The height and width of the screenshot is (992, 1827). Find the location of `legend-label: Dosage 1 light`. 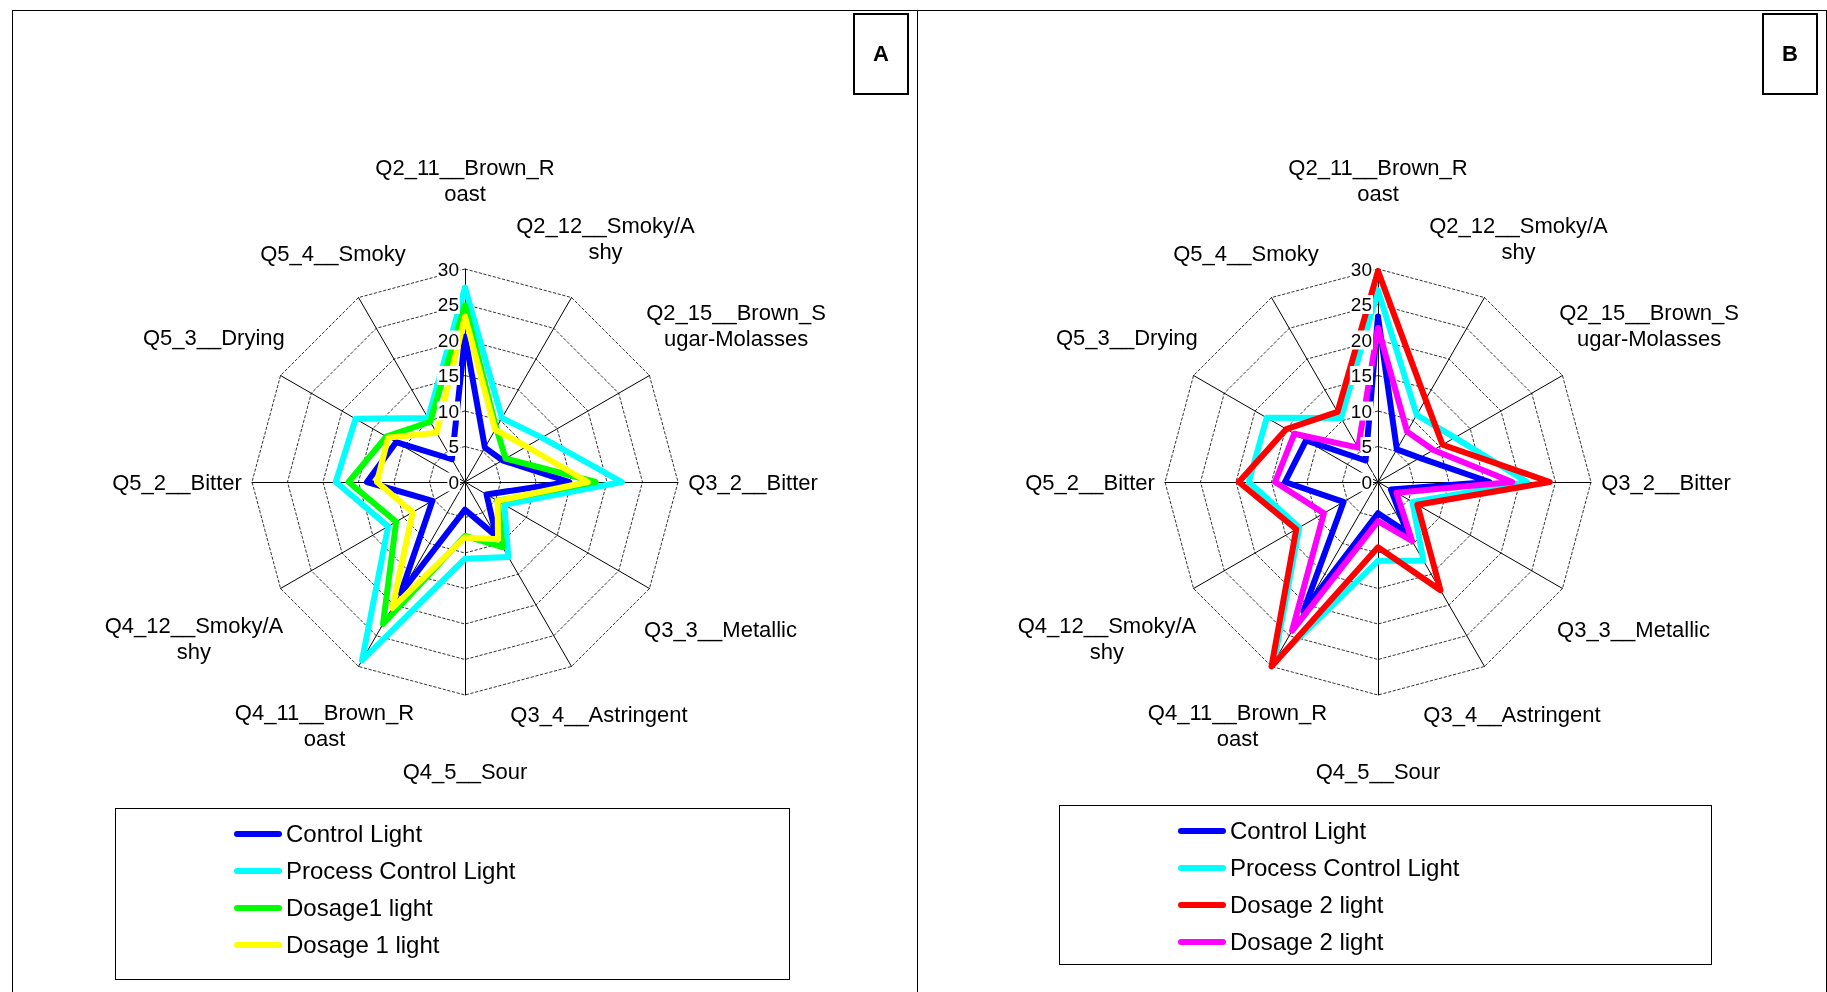

legend-label: Dosage 1 light is located at coordinates (363, 944).